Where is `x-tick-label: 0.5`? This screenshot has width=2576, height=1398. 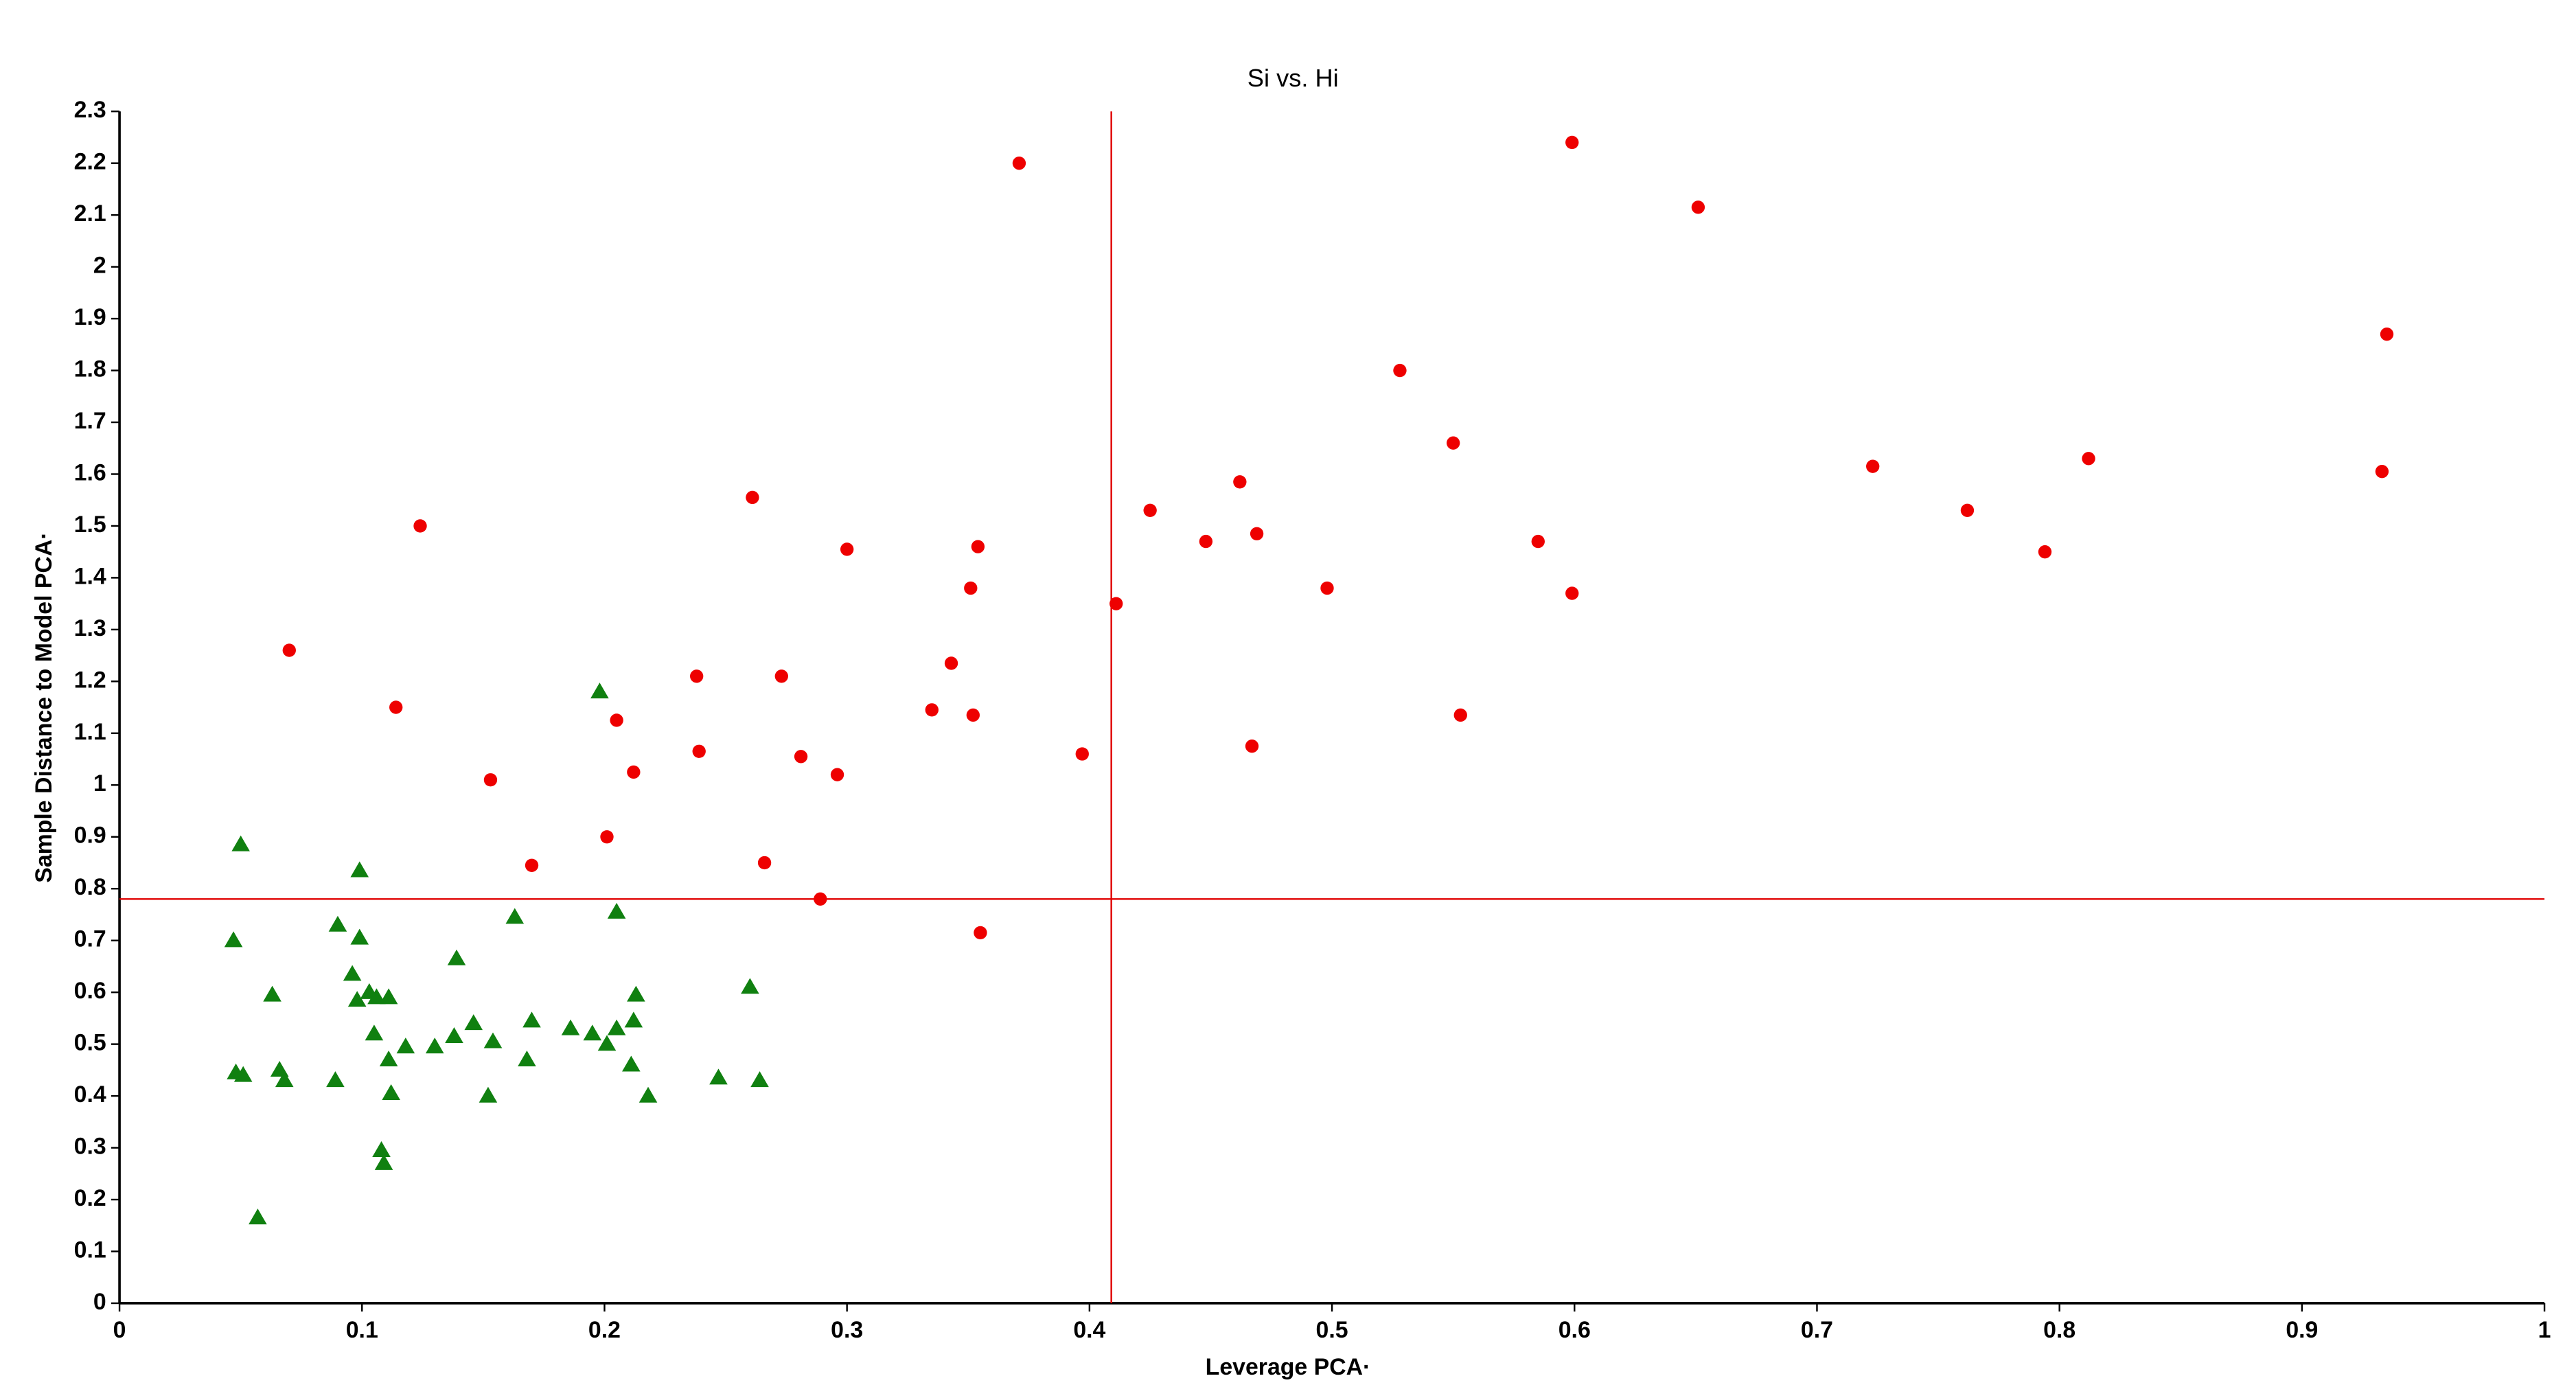 x-tick-label: 0.5 is located at coordinates (1332, 1330).